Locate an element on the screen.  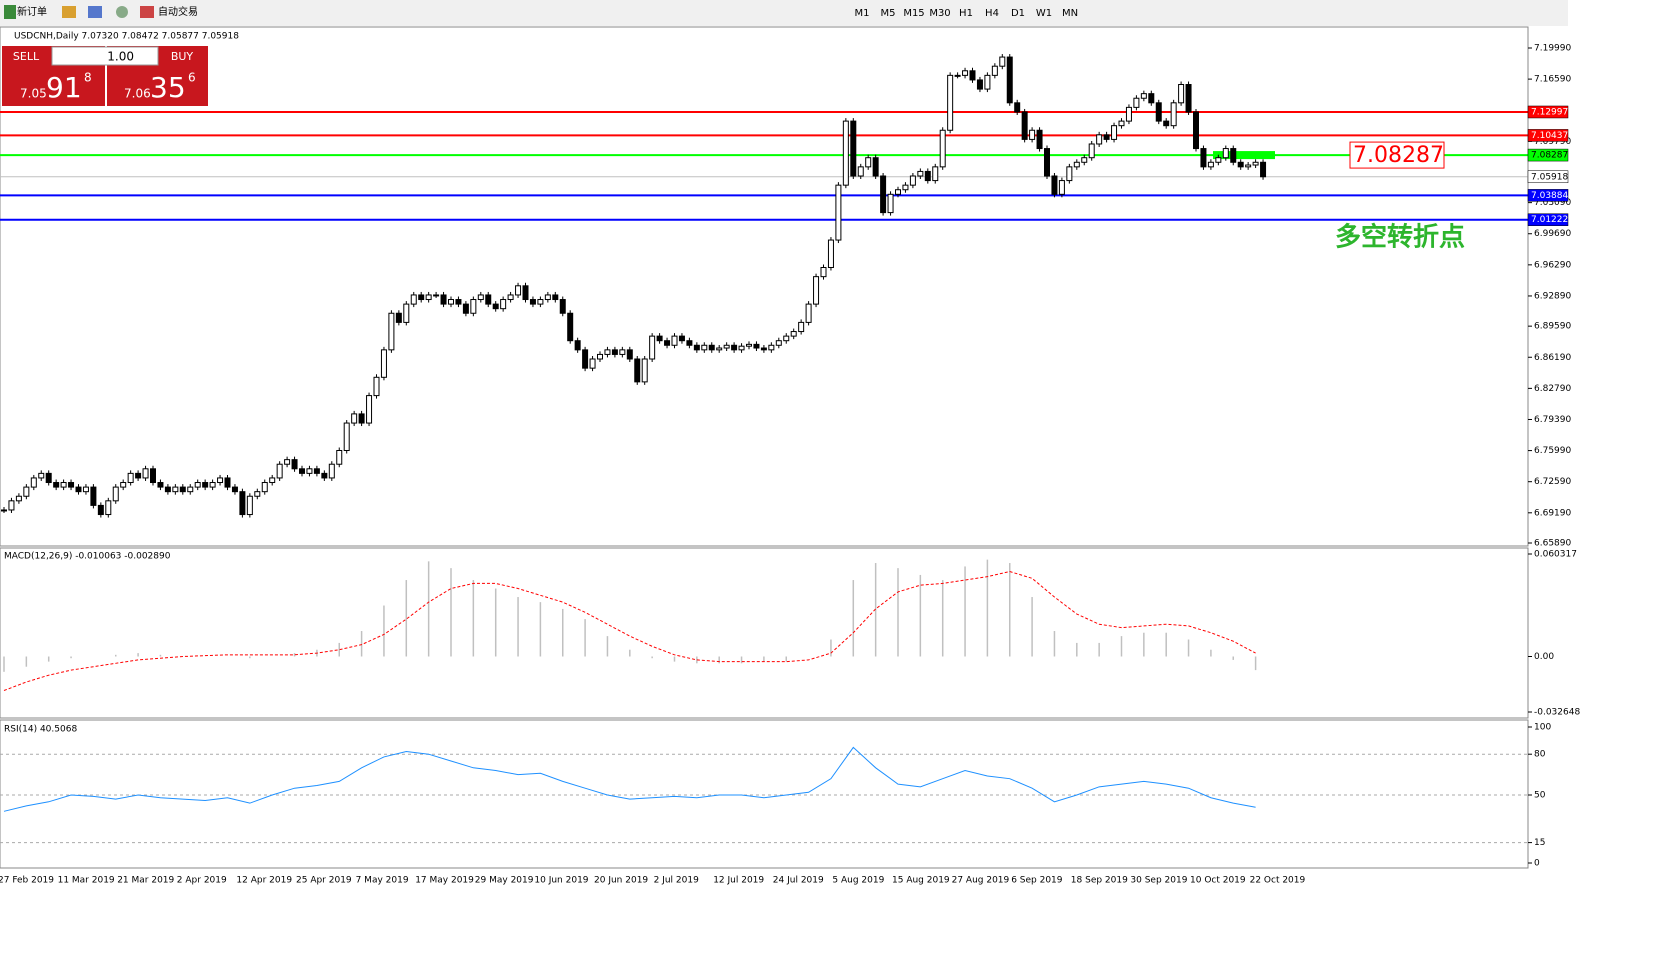
x-tick-label: 22 Oct 2019 is located at coordinates (1278, 881).